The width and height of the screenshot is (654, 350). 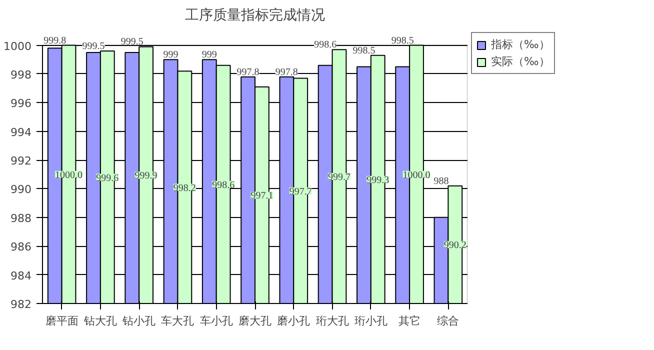 What do you see at coordinates (21, 132) in the screenshot?
I see `y-tick-label: 994` at bounding box center [21, 132].